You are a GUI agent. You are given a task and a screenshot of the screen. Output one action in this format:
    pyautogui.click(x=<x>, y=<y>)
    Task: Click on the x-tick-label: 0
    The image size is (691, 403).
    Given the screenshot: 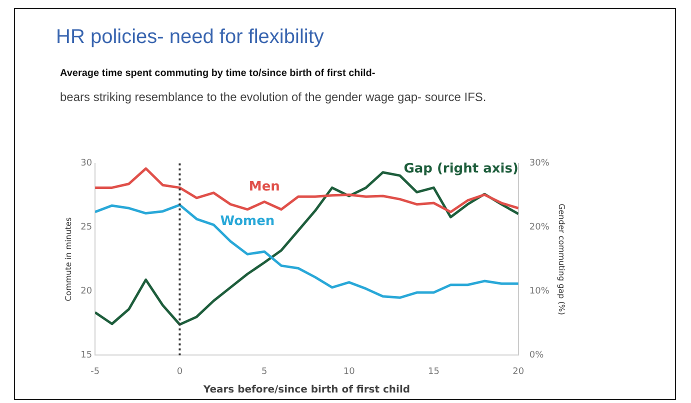 What is the action you would take?
    pyautogui.click(x=179, y=371)
    